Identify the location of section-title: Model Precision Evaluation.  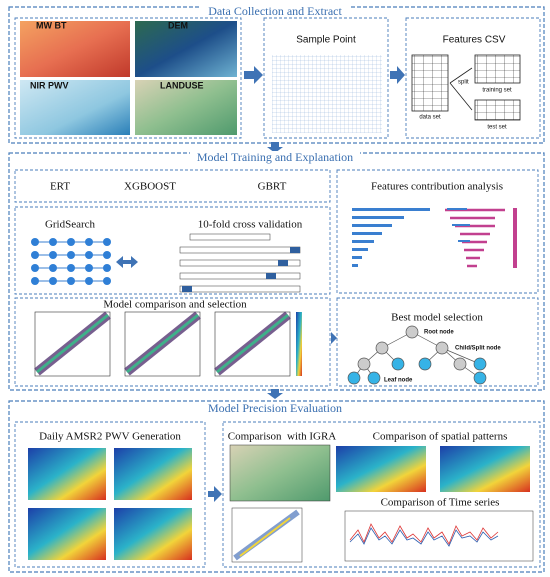
(275, 408).